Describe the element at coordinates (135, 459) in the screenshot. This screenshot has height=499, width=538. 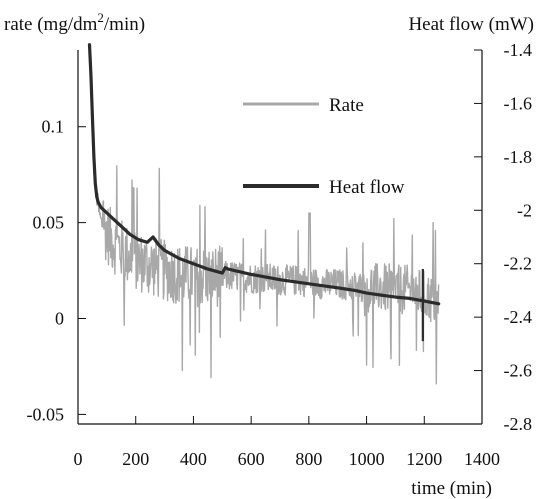
I see `x-tick-label: 200` at that location.